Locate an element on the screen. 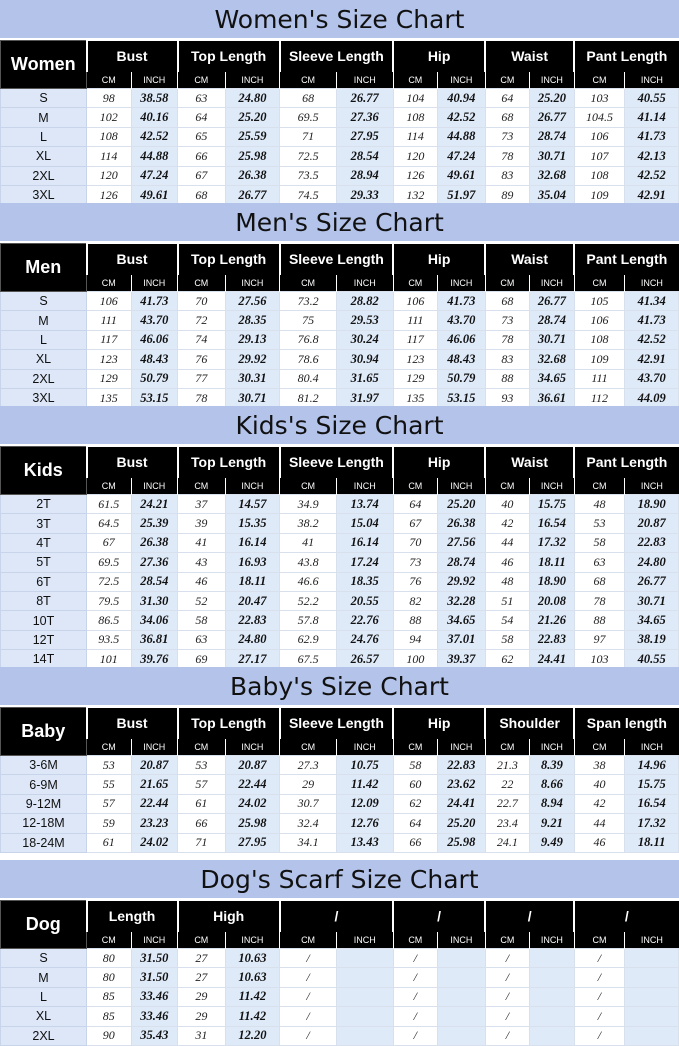 The height and width of the screenshot is (1046, 679). cm-value: 29 is located at coordinates (201, 1016).